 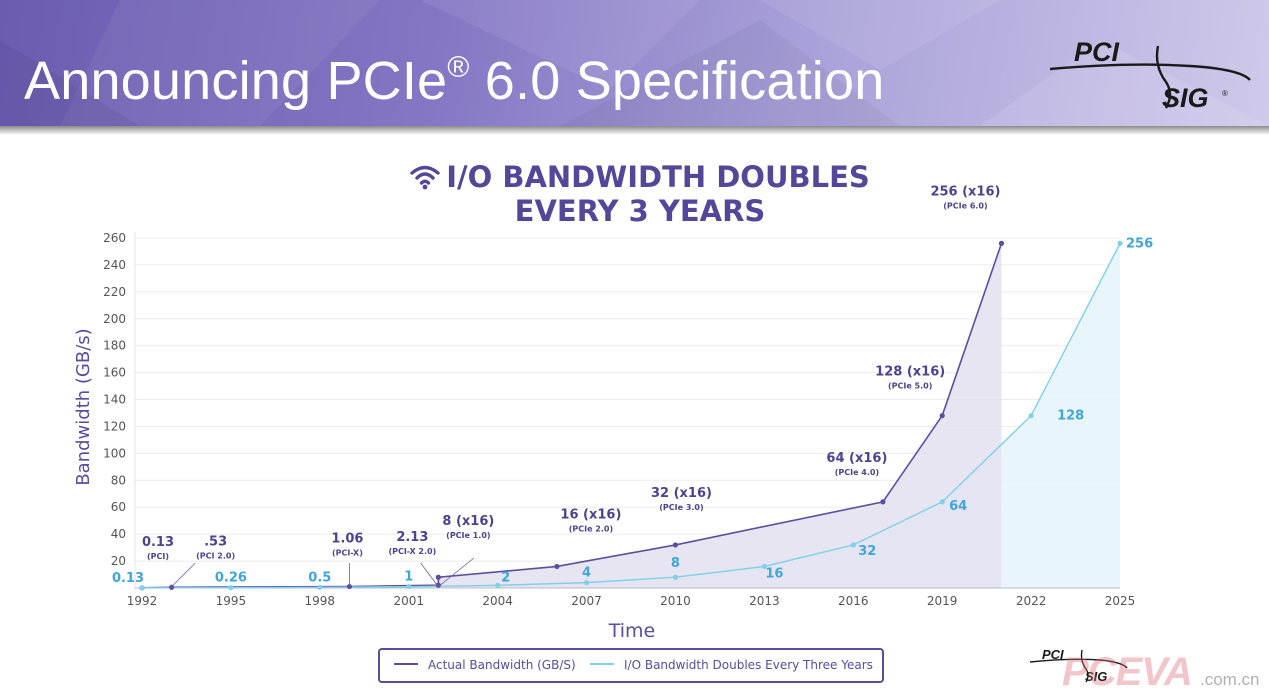 What do you see at coordinates (454, 81) in the screenshot?
I see `slide-title: Announcing PCIe® 6.0 Specification` at bounding box center [454, 81].